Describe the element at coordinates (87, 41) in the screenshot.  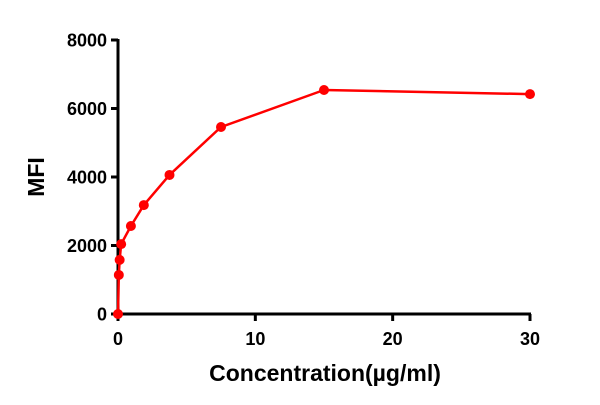
I see `y-tick-label: 8000` at that location.